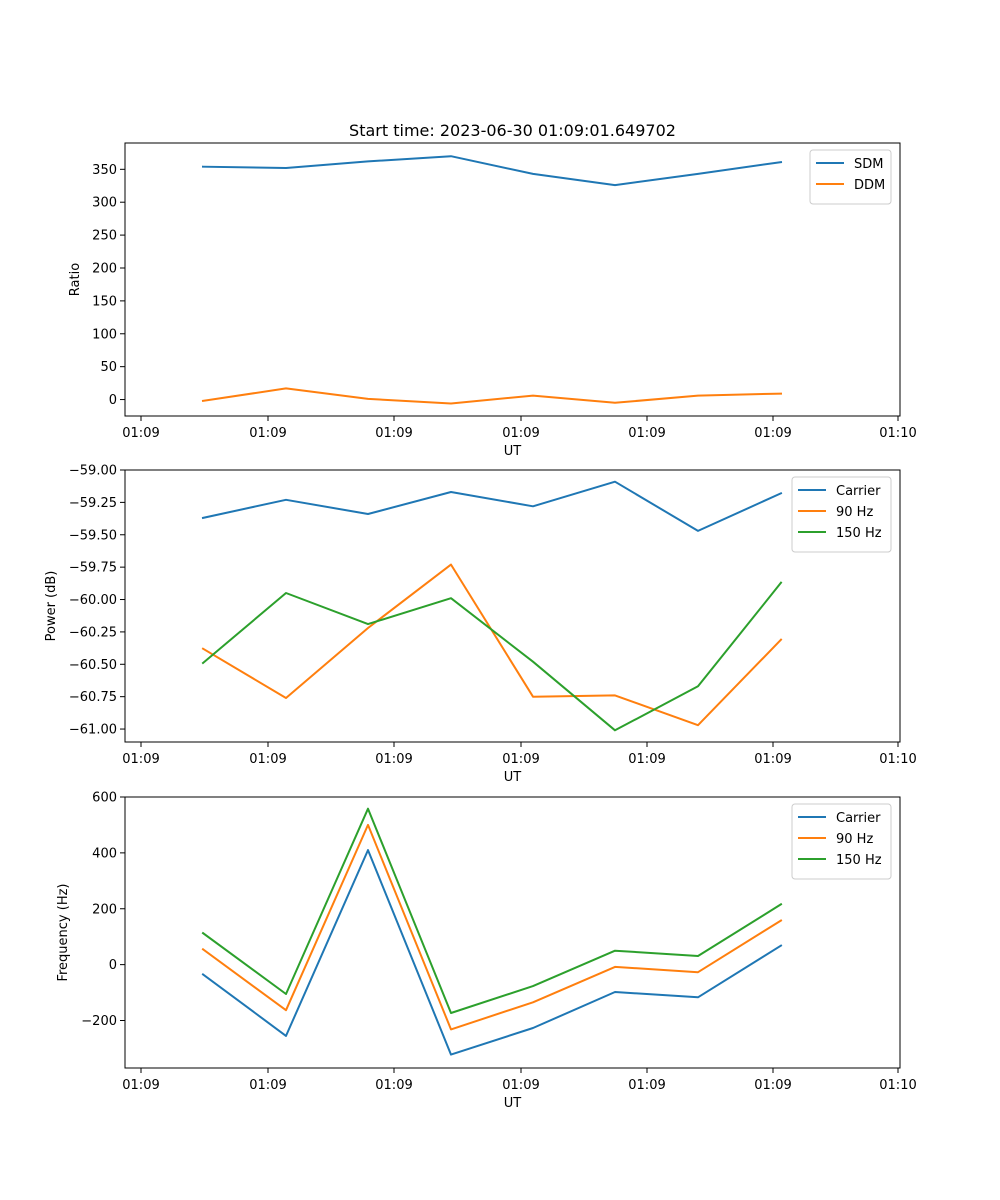 The image size is (1000, 1200). I want to click on y-axis-label: Ratio, so click(75, 279).